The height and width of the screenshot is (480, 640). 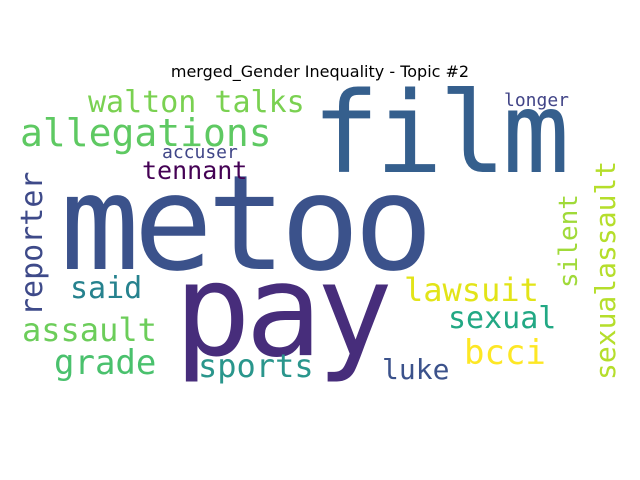 I want to click on word-accuser: accuser, so click(x=200, y=152).